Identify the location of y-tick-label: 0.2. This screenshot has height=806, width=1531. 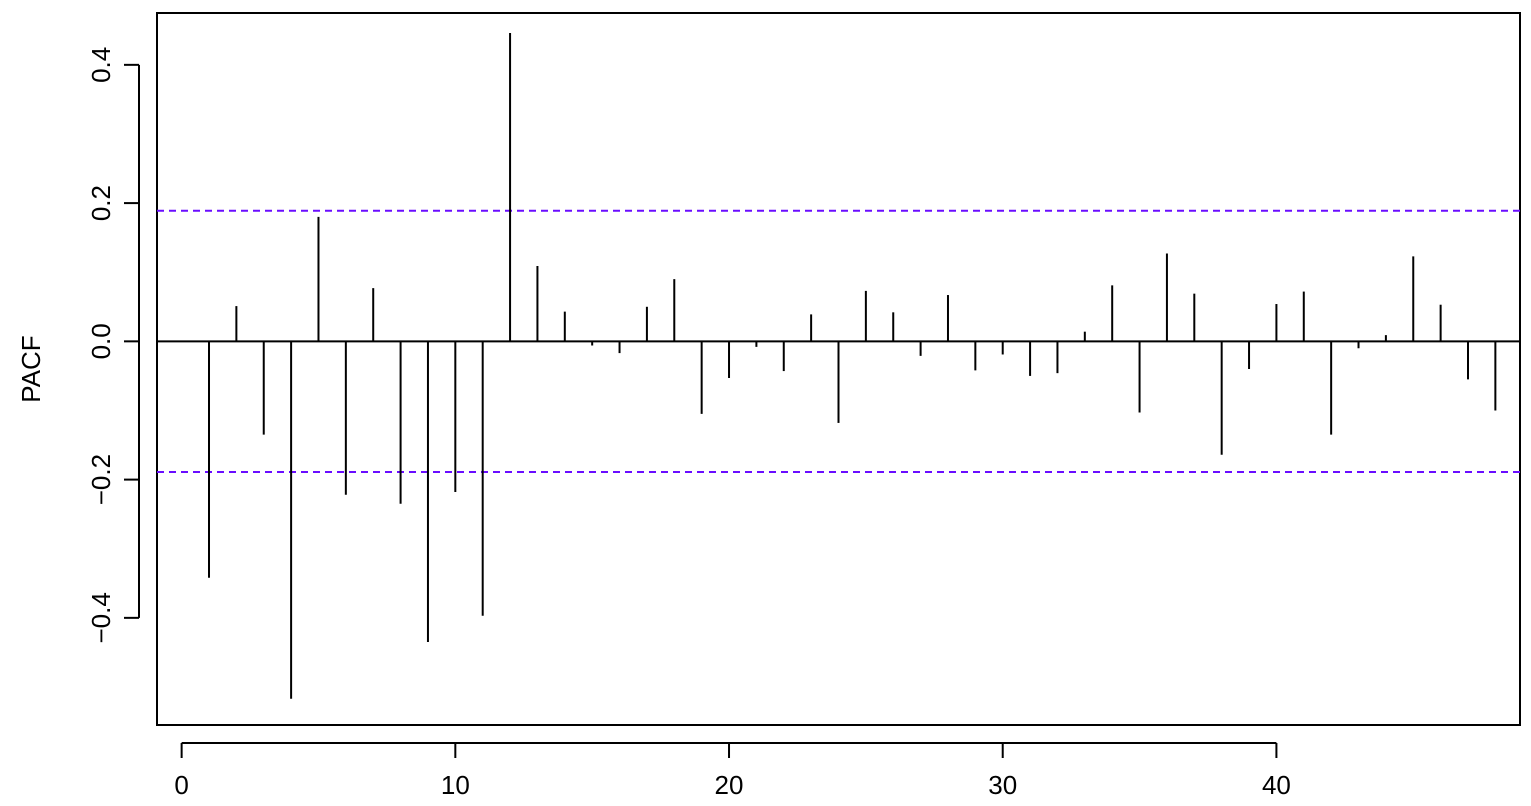
(101, 203).